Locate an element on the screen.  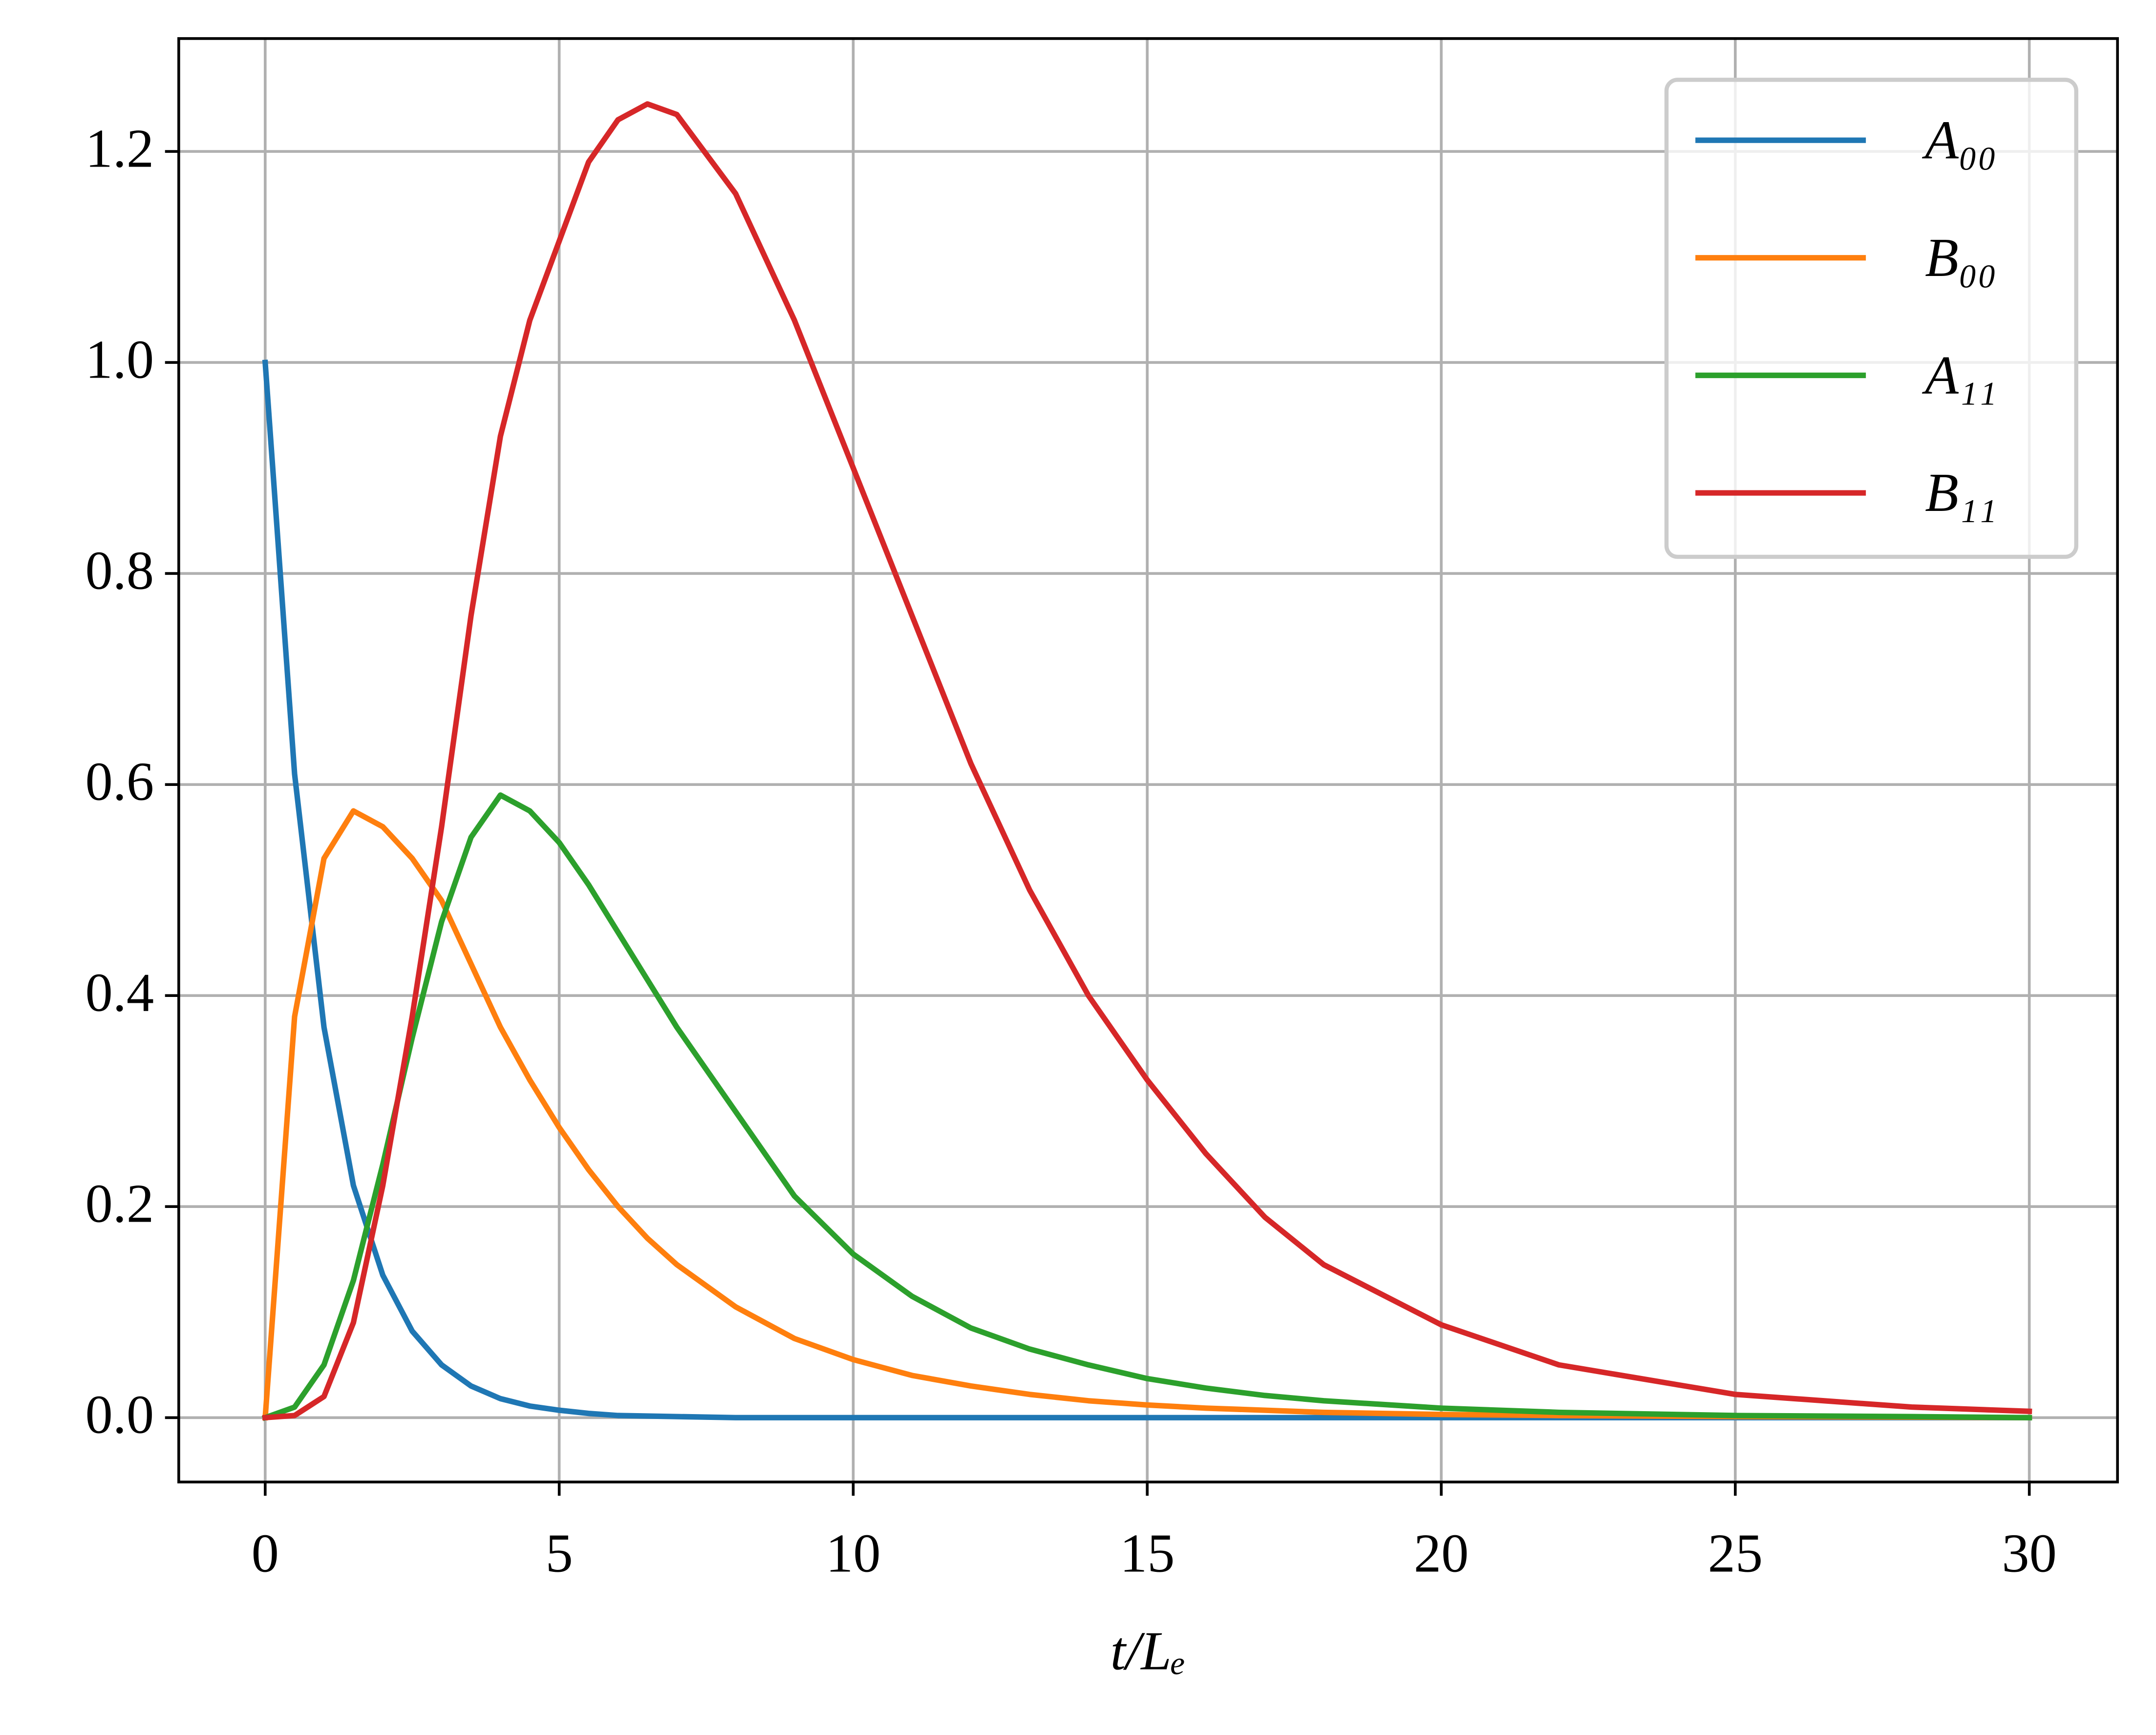
legend-label: B₀₀ is located at coordinates (1961, 258).